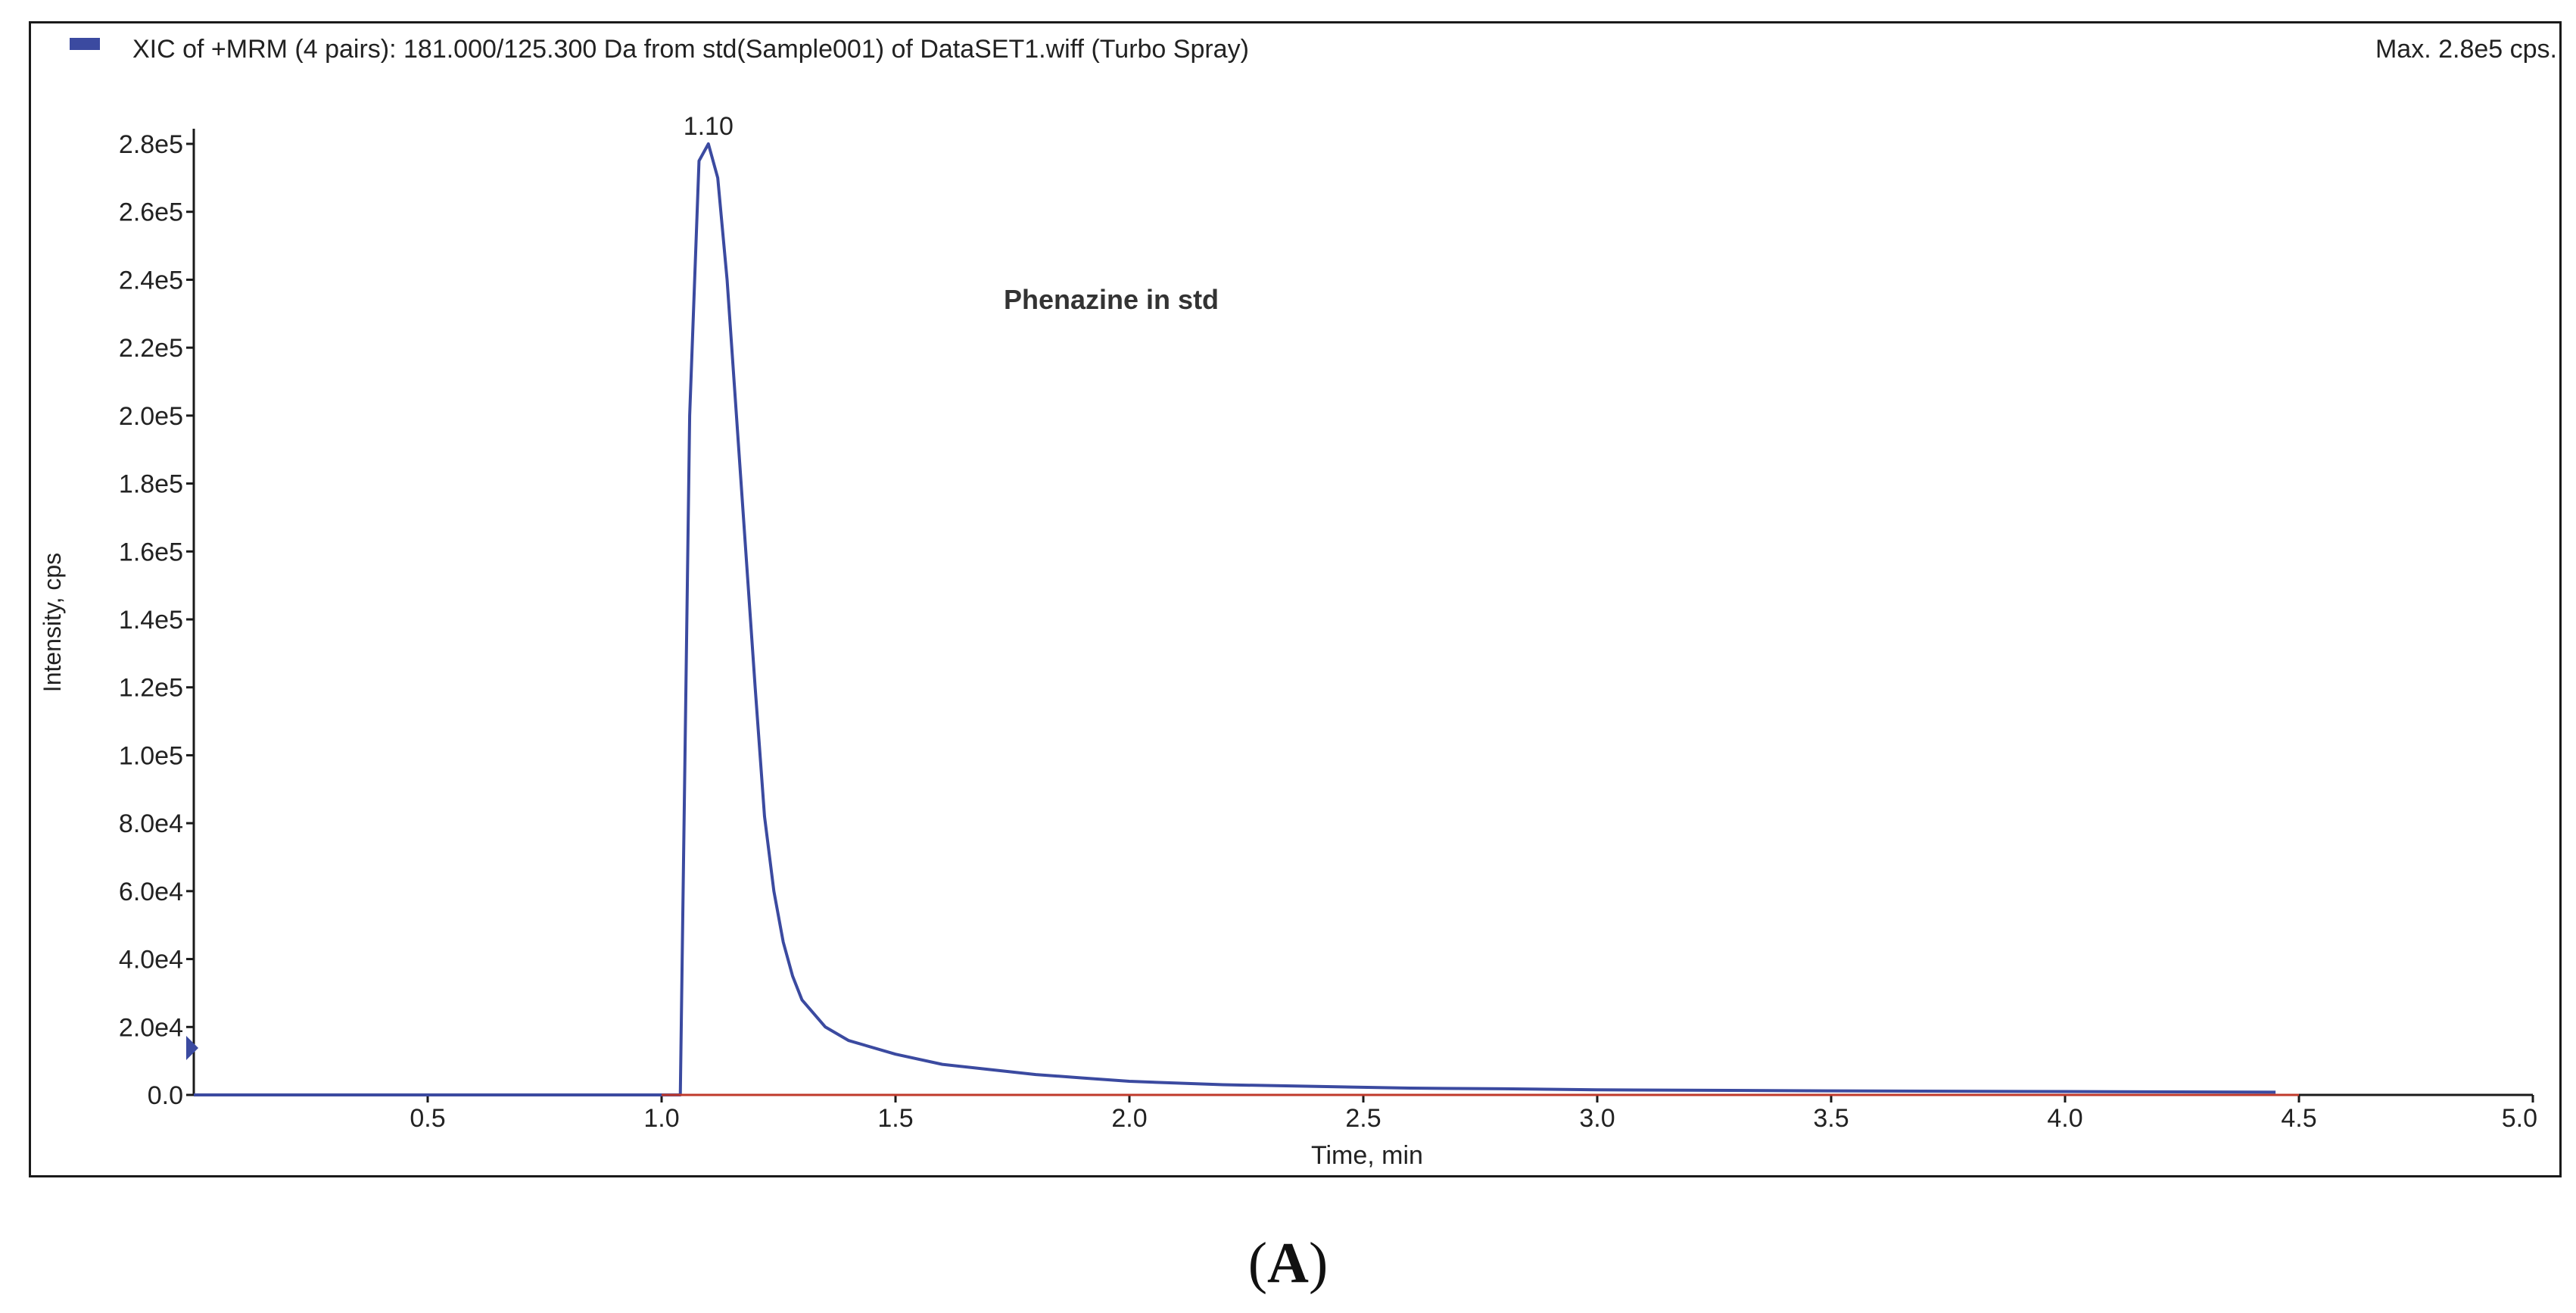  I want to click on y-axis-label: Intensity, cps, so click(52, 622).